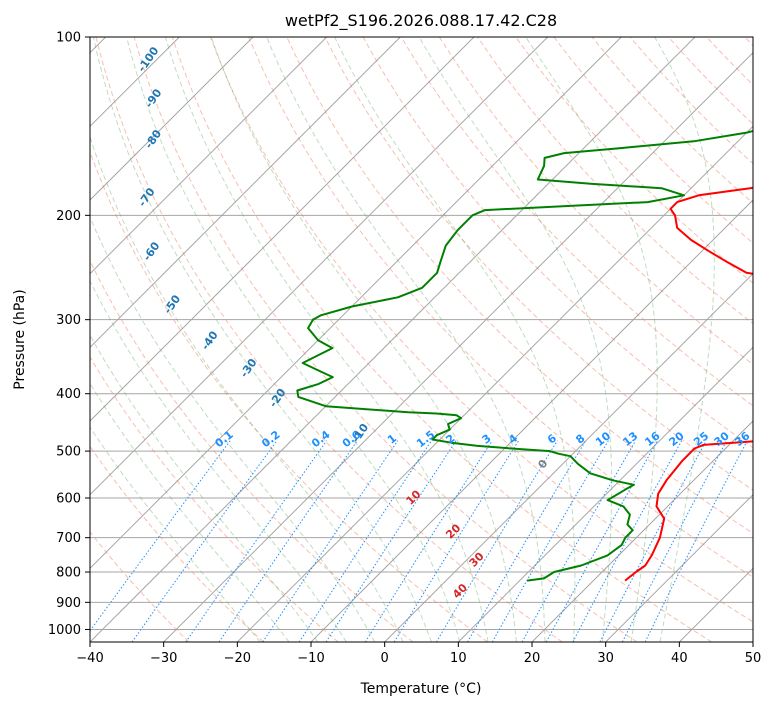  I want to click on y-tick-label: 800, so click(68, 573).